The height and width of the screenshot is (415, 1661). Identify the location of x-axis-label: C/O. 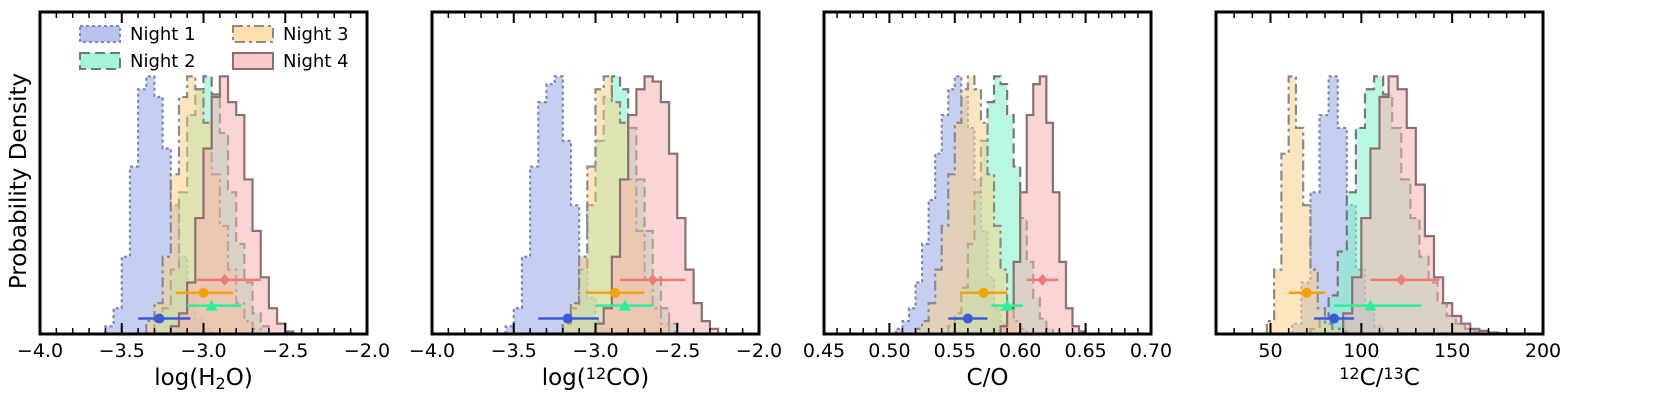
(988, 378).